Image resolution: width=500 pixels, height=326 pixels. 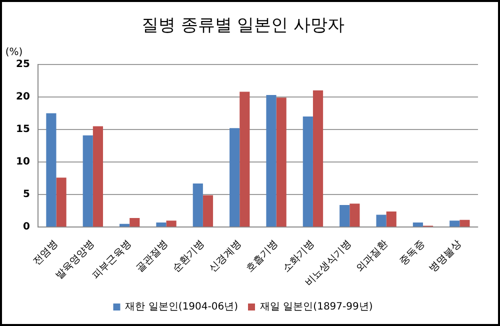 I want to click on y-axis-title: (%), so click(x=14, y=52).